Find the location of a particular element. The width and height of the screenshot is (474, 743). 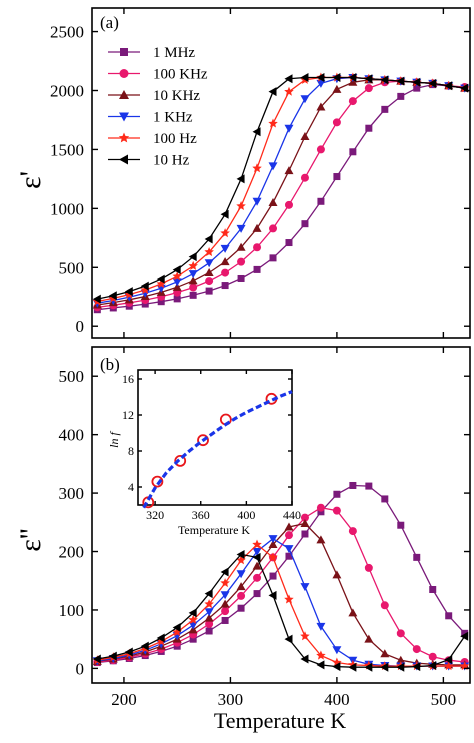

y-tick-label: 0 is located at coordinates (80, 668).